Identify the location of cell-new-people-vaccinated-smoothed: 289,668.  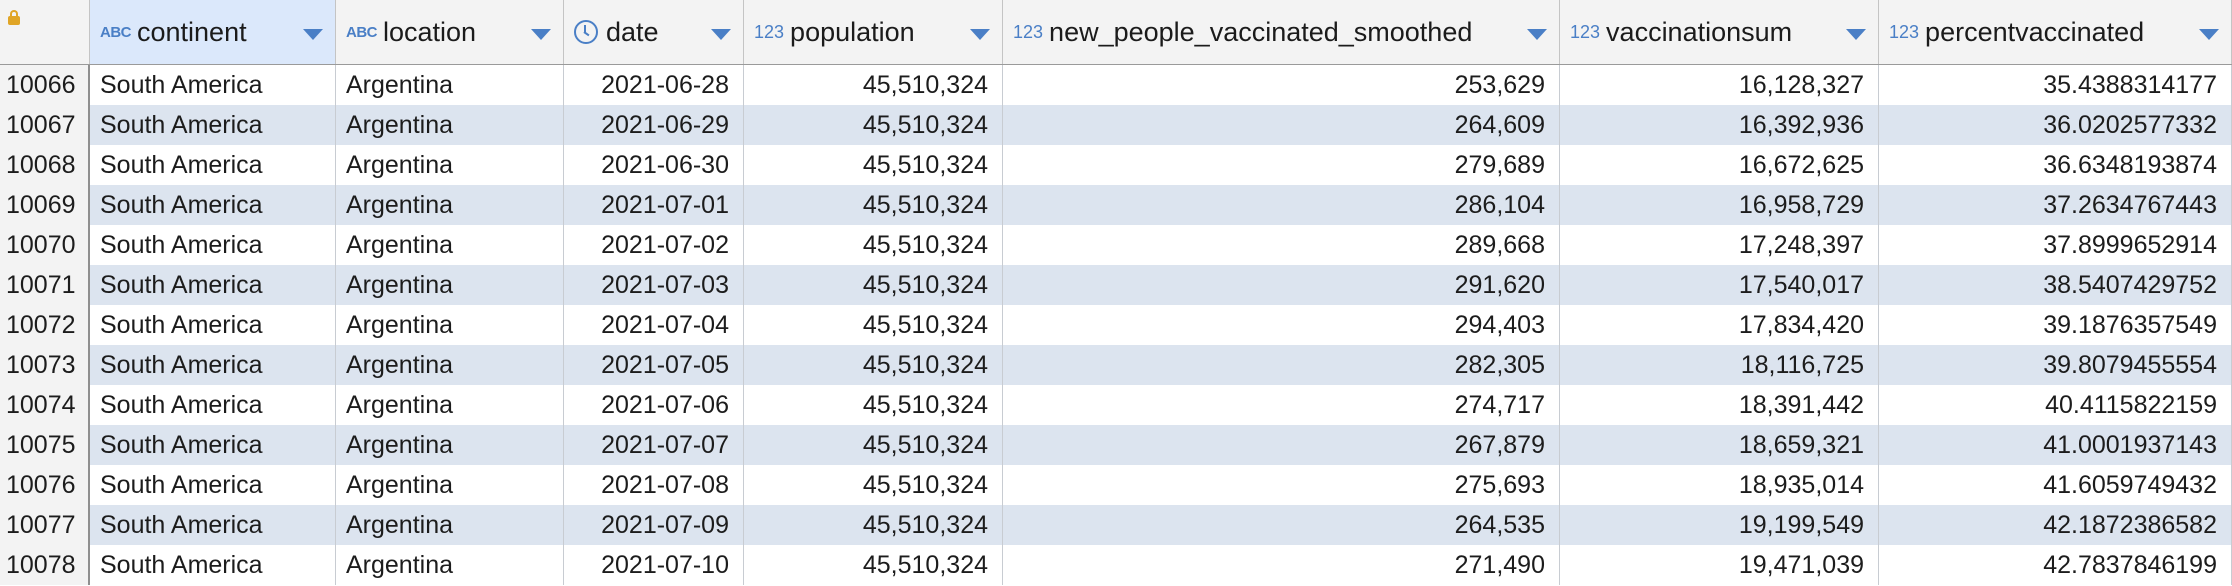
(1281, 245).